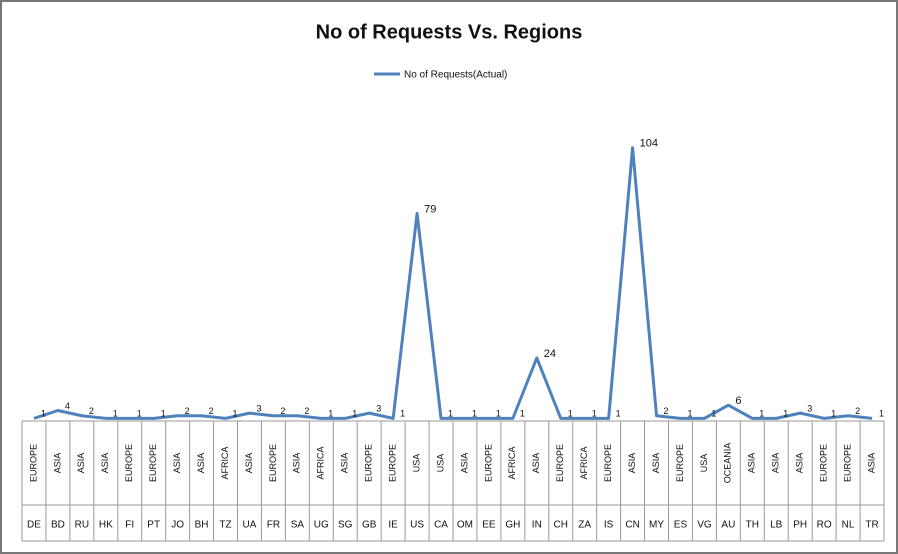 Image resolution: width=898 pixels, height=554 pixels. What do you see at coordinates (202, 525) in the screenshot?
I see `x-tick-label: BH` at bounding box center [202, 525].